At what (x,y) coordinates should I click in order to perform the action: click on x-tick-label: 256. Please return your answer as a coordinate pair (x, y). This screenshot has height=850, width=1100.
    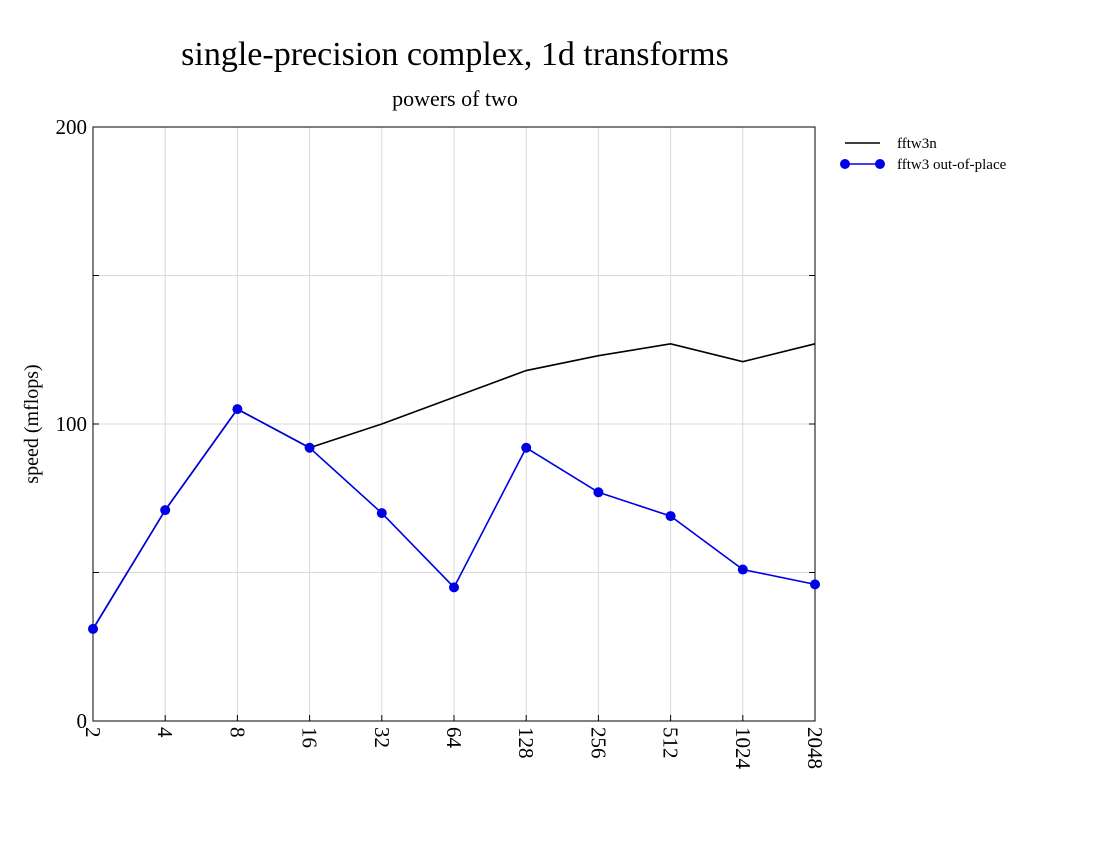
    Looking at the image, I should click on (598, 743).